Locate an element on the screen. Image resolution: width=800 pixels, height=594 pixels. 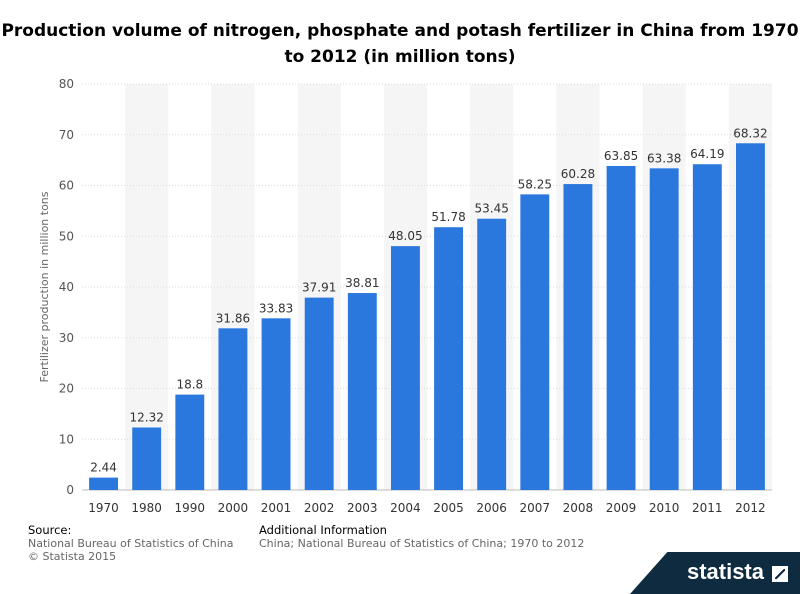
data-label: 31.86 is located at coordinates (233, 318).